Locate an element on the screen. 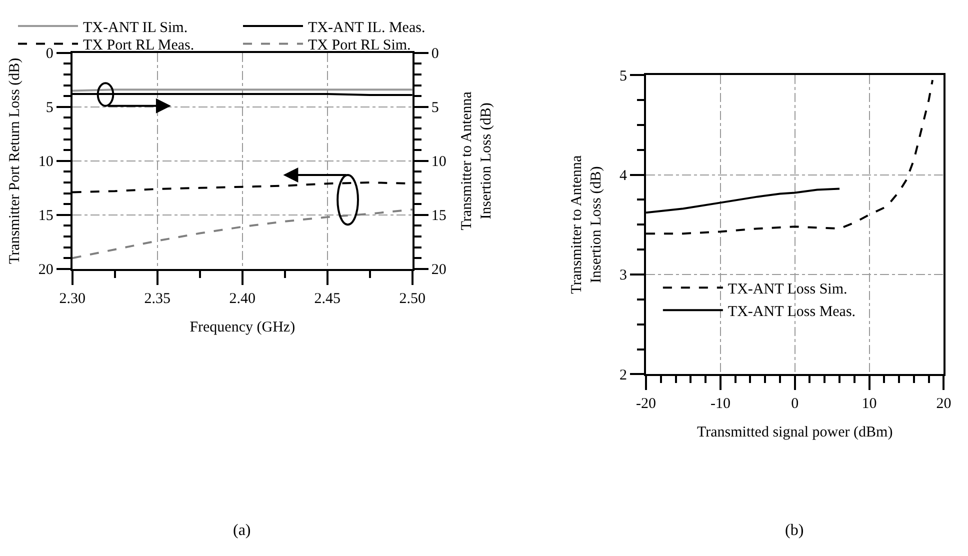  legend-label: TX Port RL Meas. is located at coordinates (138, 46).